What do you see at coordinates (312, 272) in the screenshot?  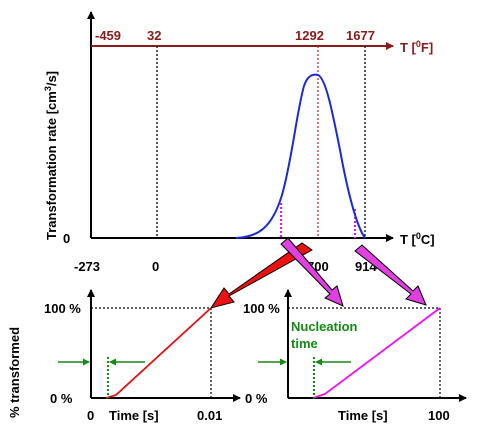 I see `magenta-arrow-left` at bounding box center [312, 272].